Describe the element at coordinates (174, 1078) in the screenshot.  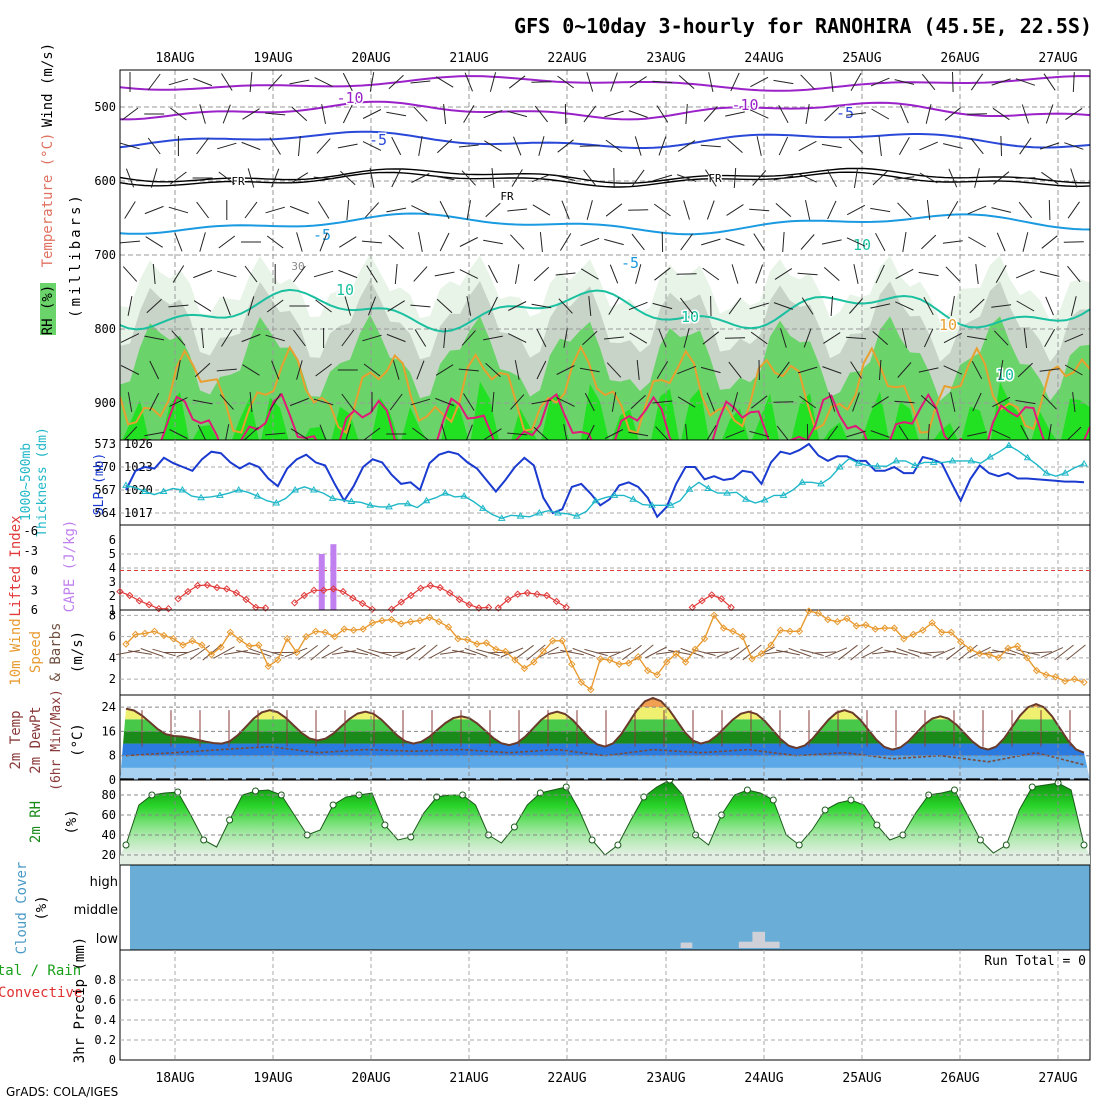
I see `x-tick-bottom-18AUG: 18AUG` at that location.